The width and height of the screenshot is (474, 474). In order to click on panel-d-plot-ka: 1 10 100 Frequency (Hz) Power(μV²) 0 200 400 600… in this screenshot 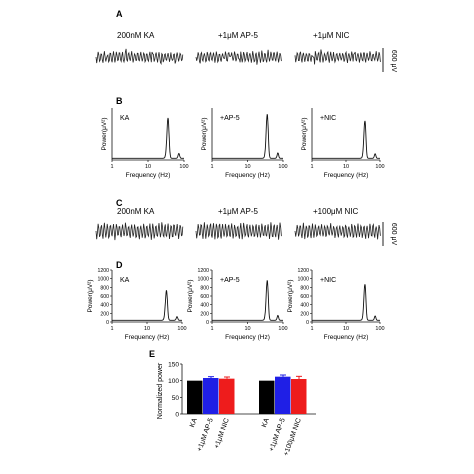, I will do `click(137, 304)`.